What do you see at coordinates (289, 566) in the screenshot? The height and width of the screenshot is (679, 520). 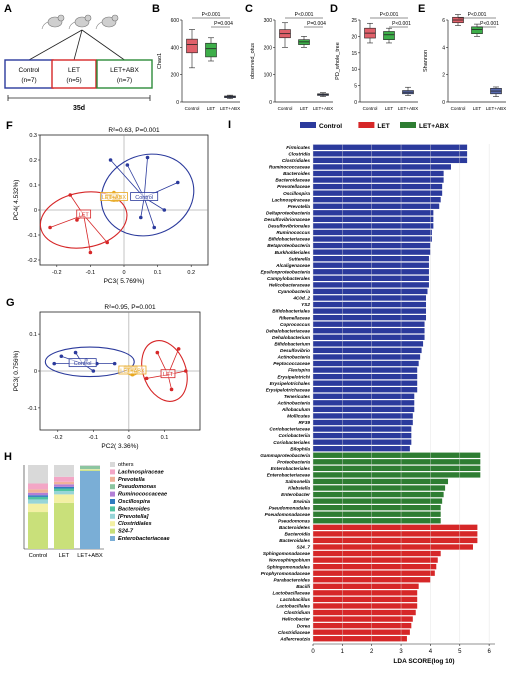 I see `lda-taxon-label: Sphingomonadales` at bounding box center [289, 566].